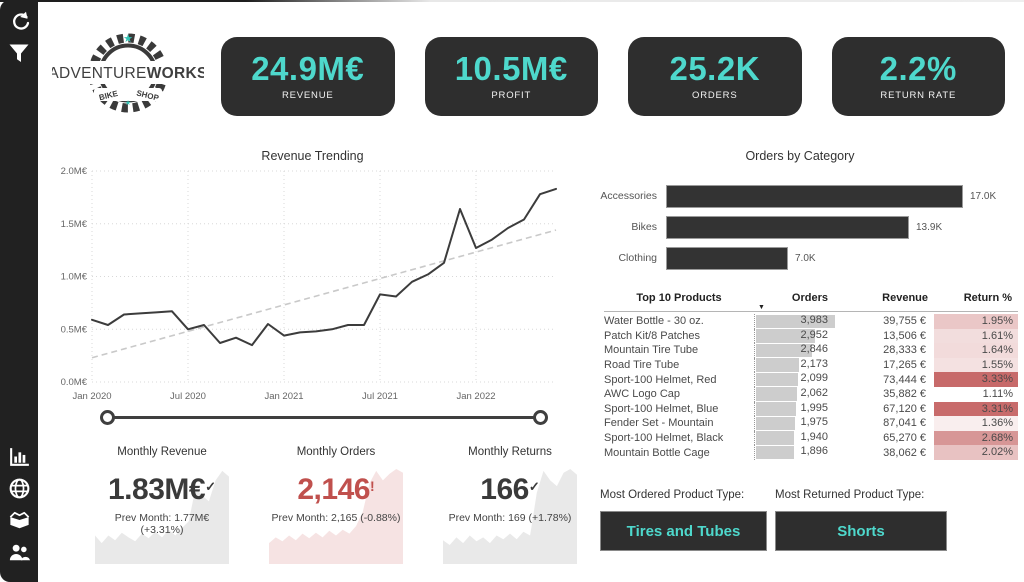  What do you see at coordinates (679, 298) in the screenshot?
I see `col-header-products: Top 10 Products` at bounding box center [679, 298].